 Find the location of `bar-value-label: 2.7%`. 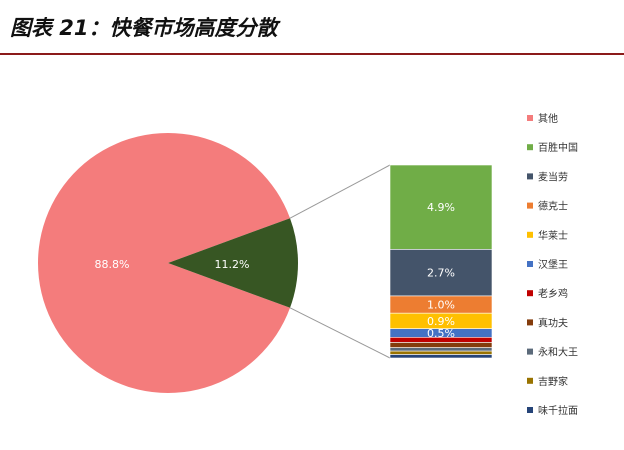

bar-value-label: 2.7% is located at coordinates (441, 273).